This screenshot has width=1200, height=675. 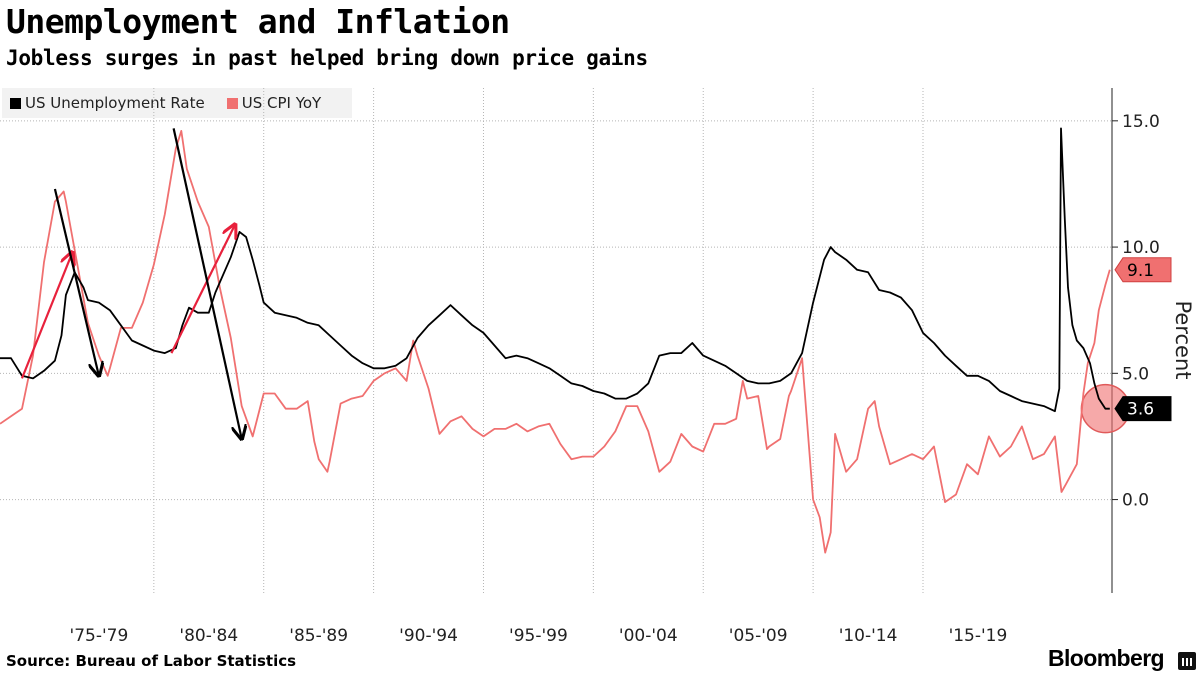 I want to click on legend-label-unemployment: US Unemployment Rate, so click(x=115, y=103).